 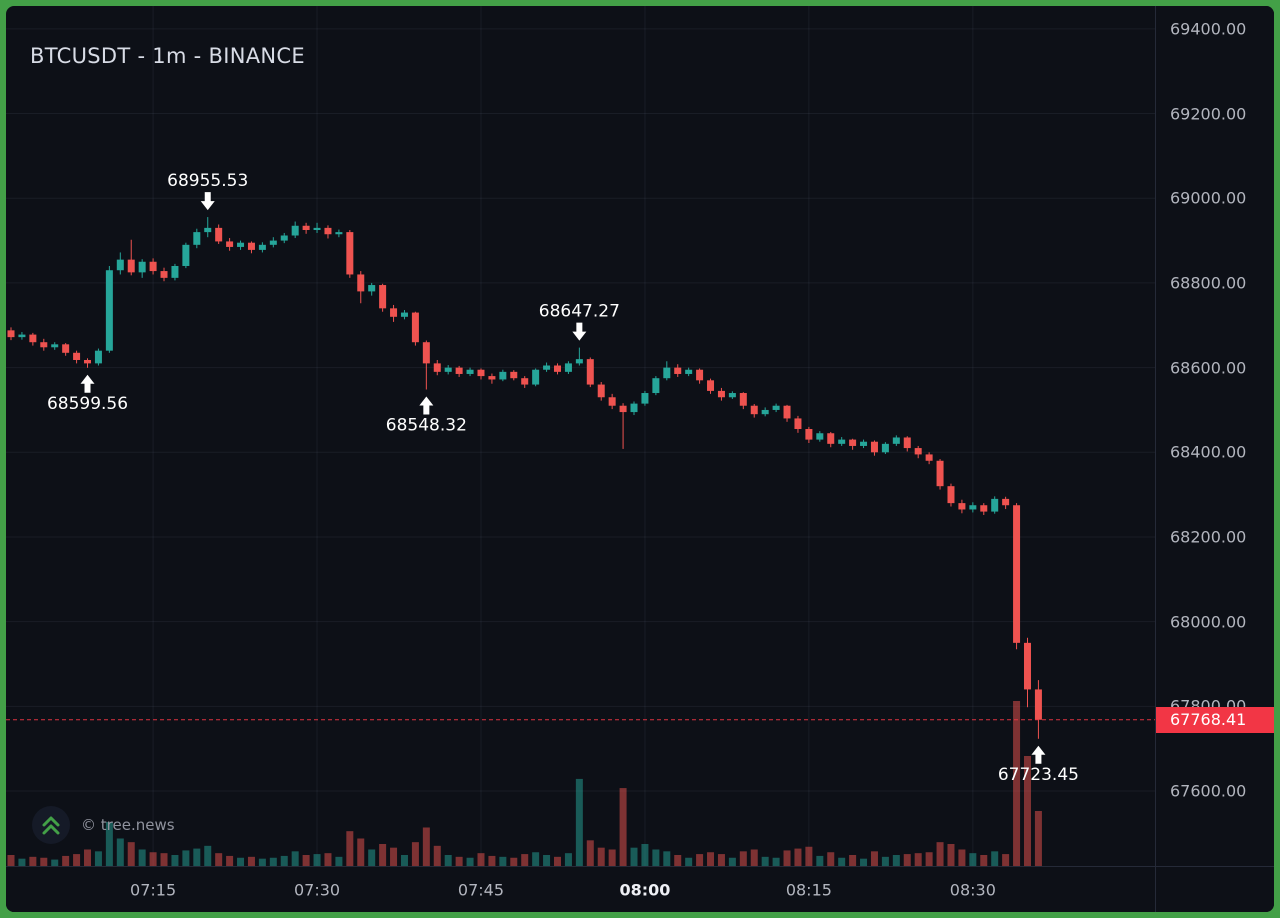 What do you see at coordinates (1038, 754) in the screenshot?
I see `annotation-arrow-icon` at bounding box center [1038, 754].